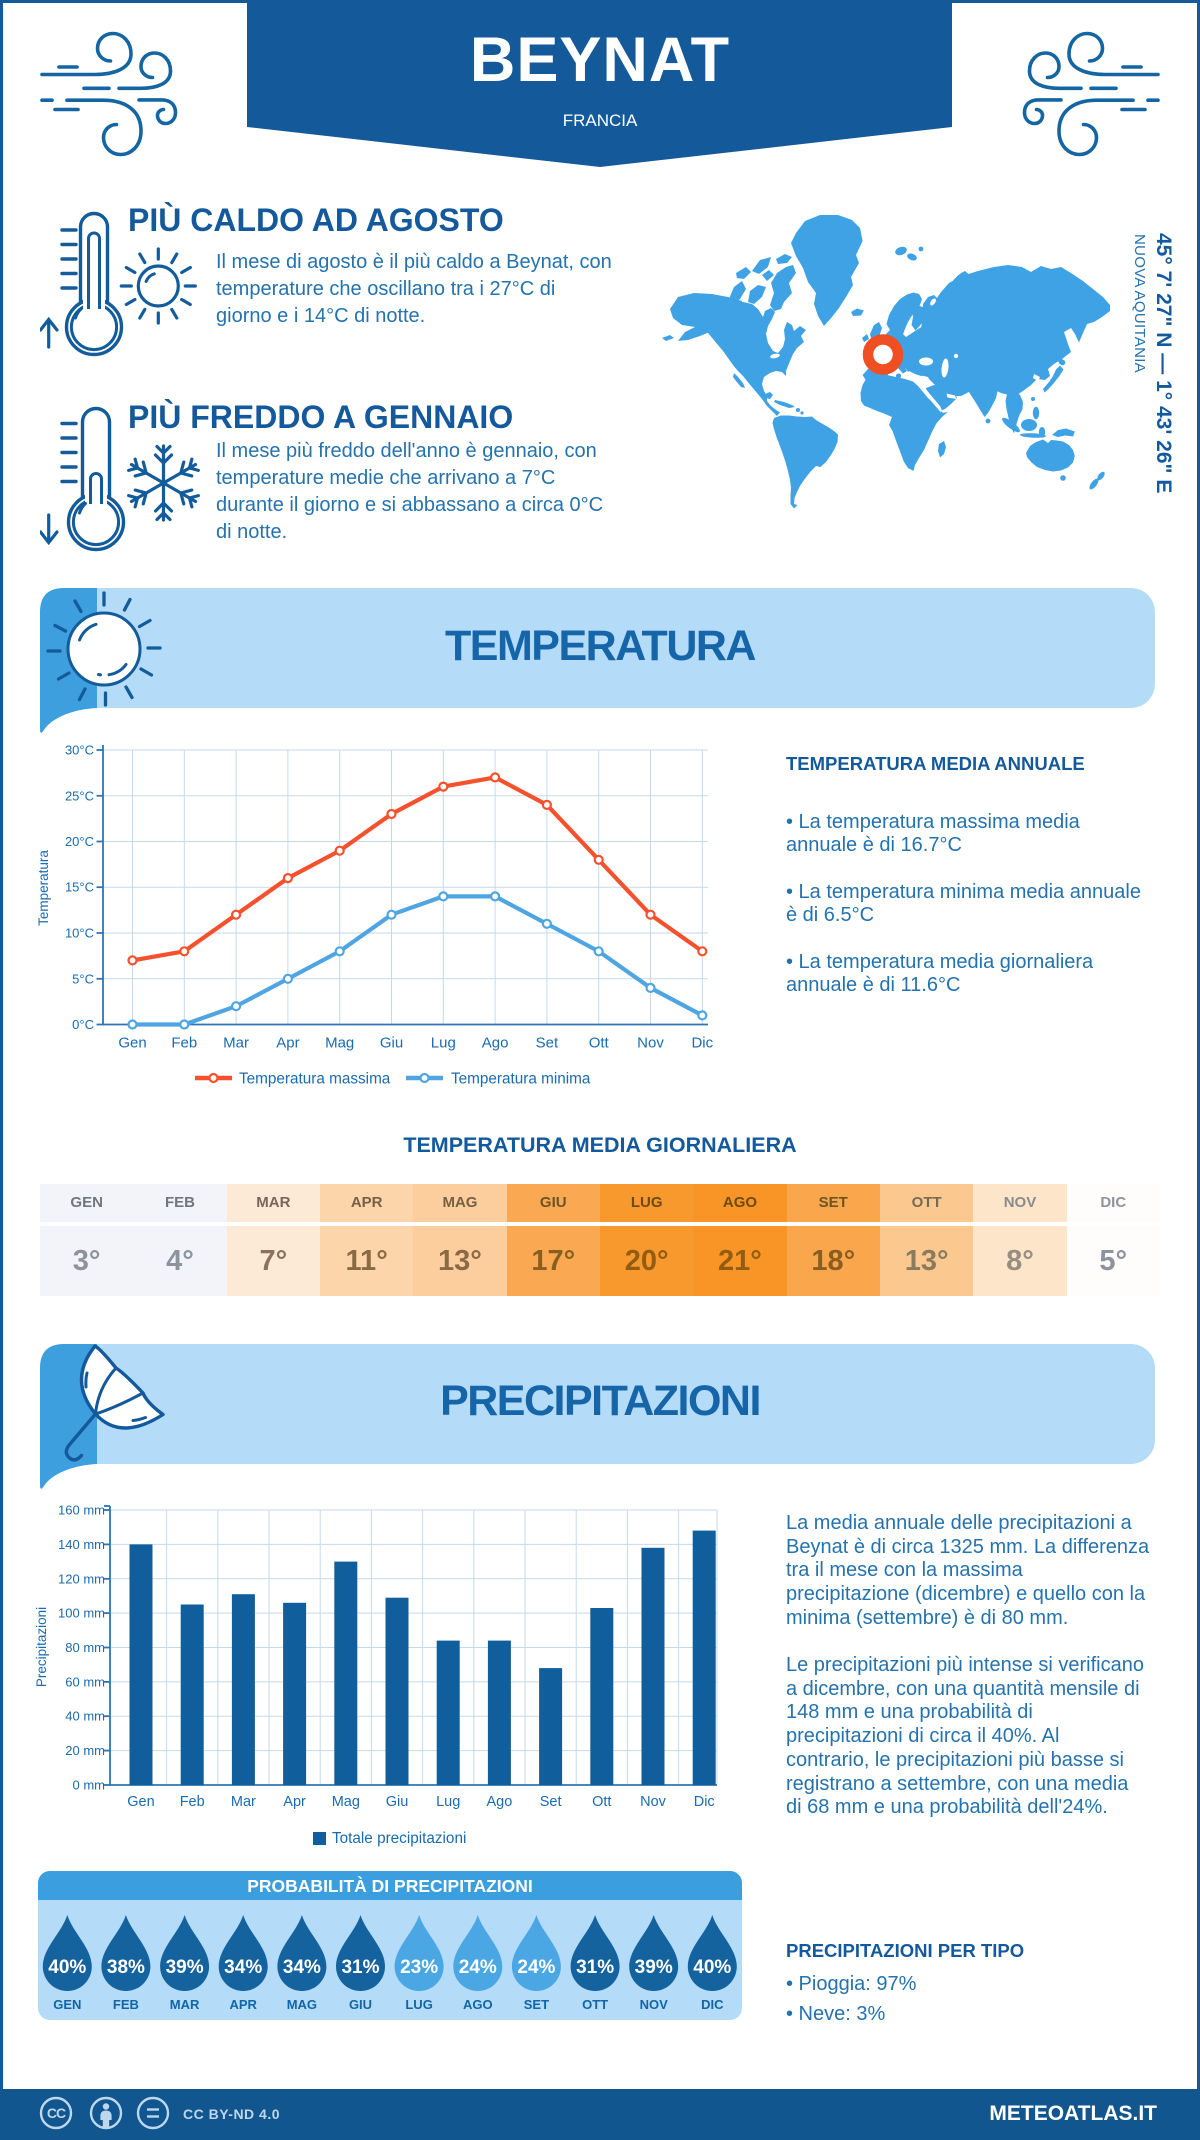  What do you see at coordinates (536, 2004) in the screenshot?
I see `svg-text: SET` at bounding box center [536, 2004].